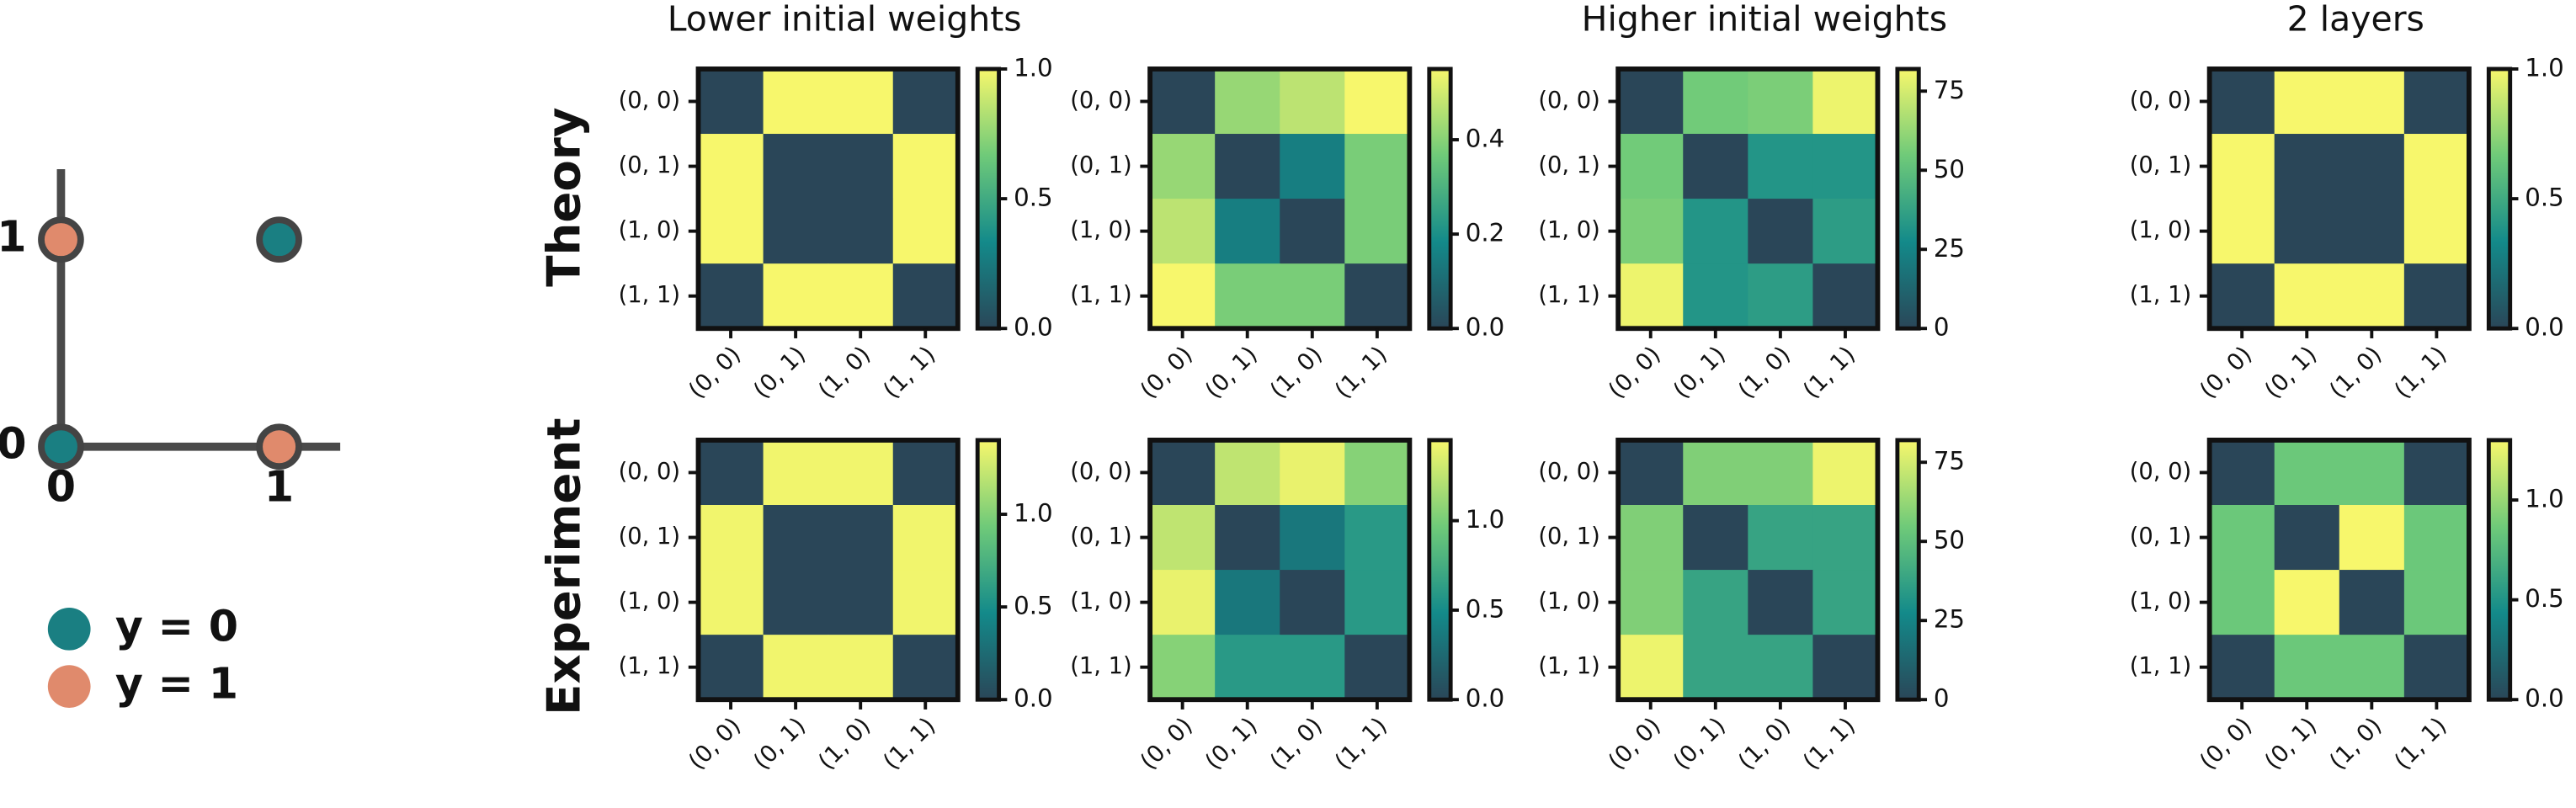  I want to click on legend-marker, so click(69, 686).